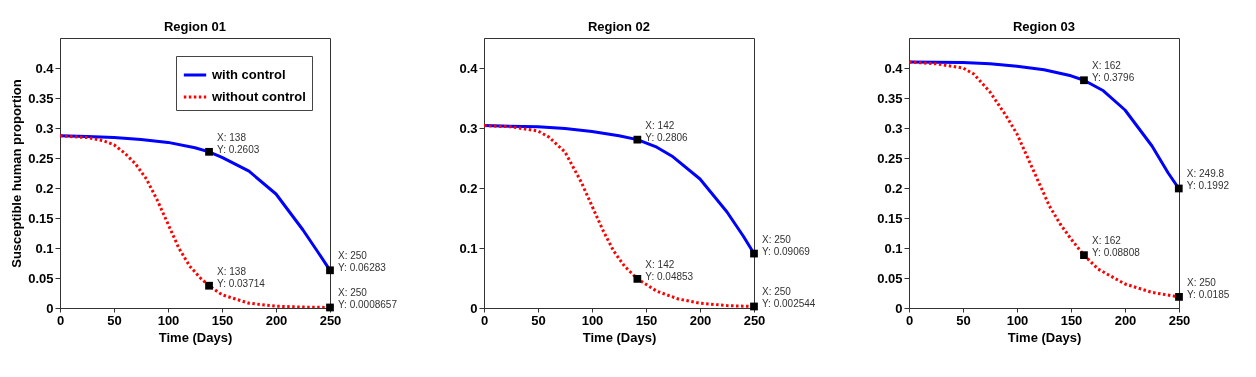 This screenshot has width=1256, height=377. Describe the element at coordinates (1113, 72) in the screenshot. I see `annotation: X: 162 Y: 0.3796` at that location.